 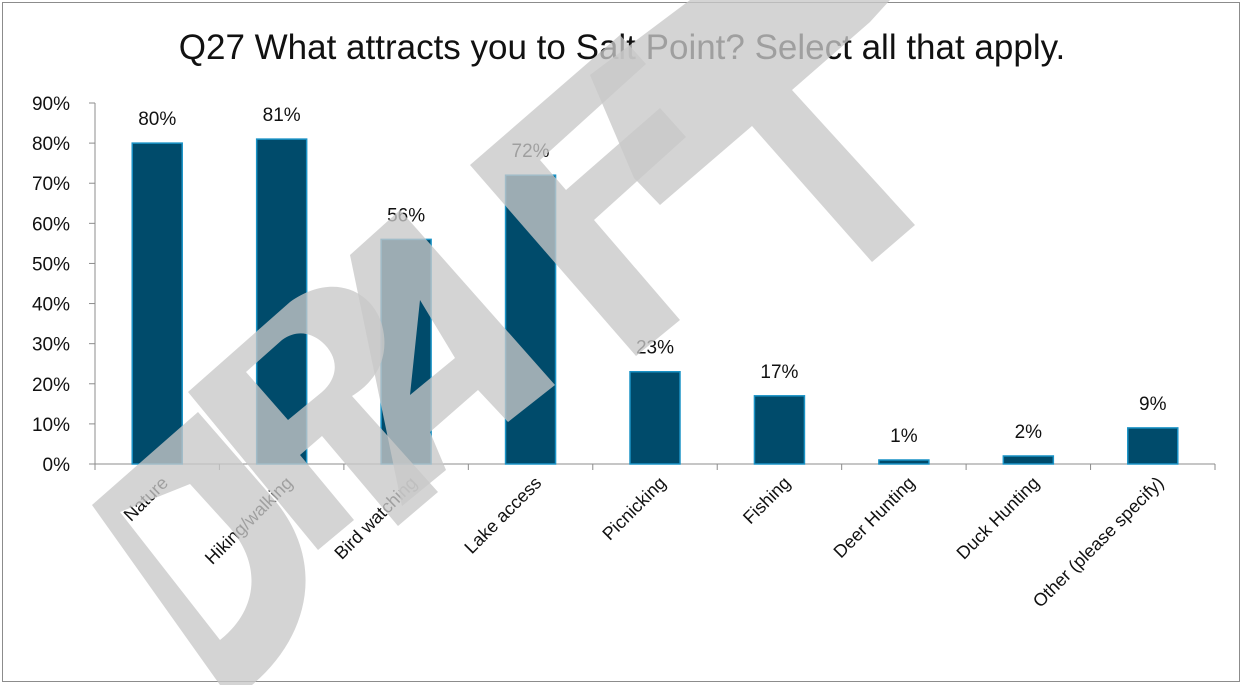 What do you see at coordinates (633, 508) in the screenshot?
I see `category-label: Picnicking` at bounding box center [633, 508].